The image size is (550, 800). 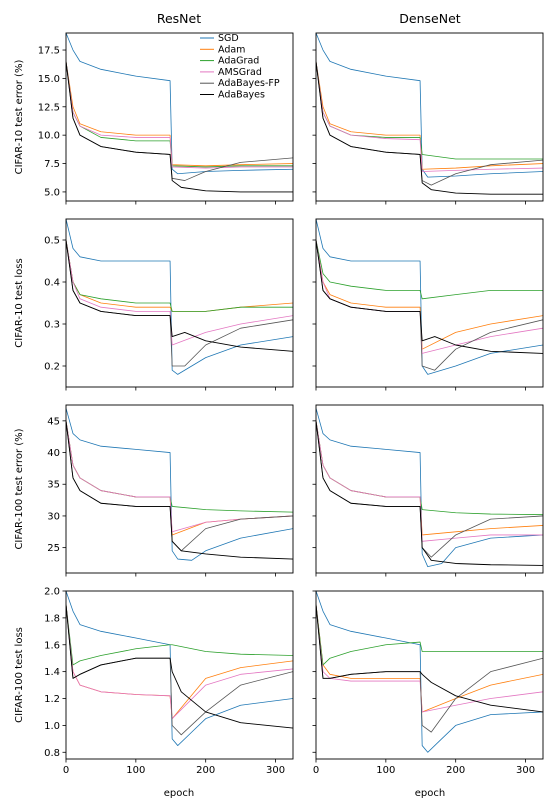 What do you see at coordinates (52, 672) in the screenshot?
I see `y-tick-label: 1.4` at bounding box center [52, 672].